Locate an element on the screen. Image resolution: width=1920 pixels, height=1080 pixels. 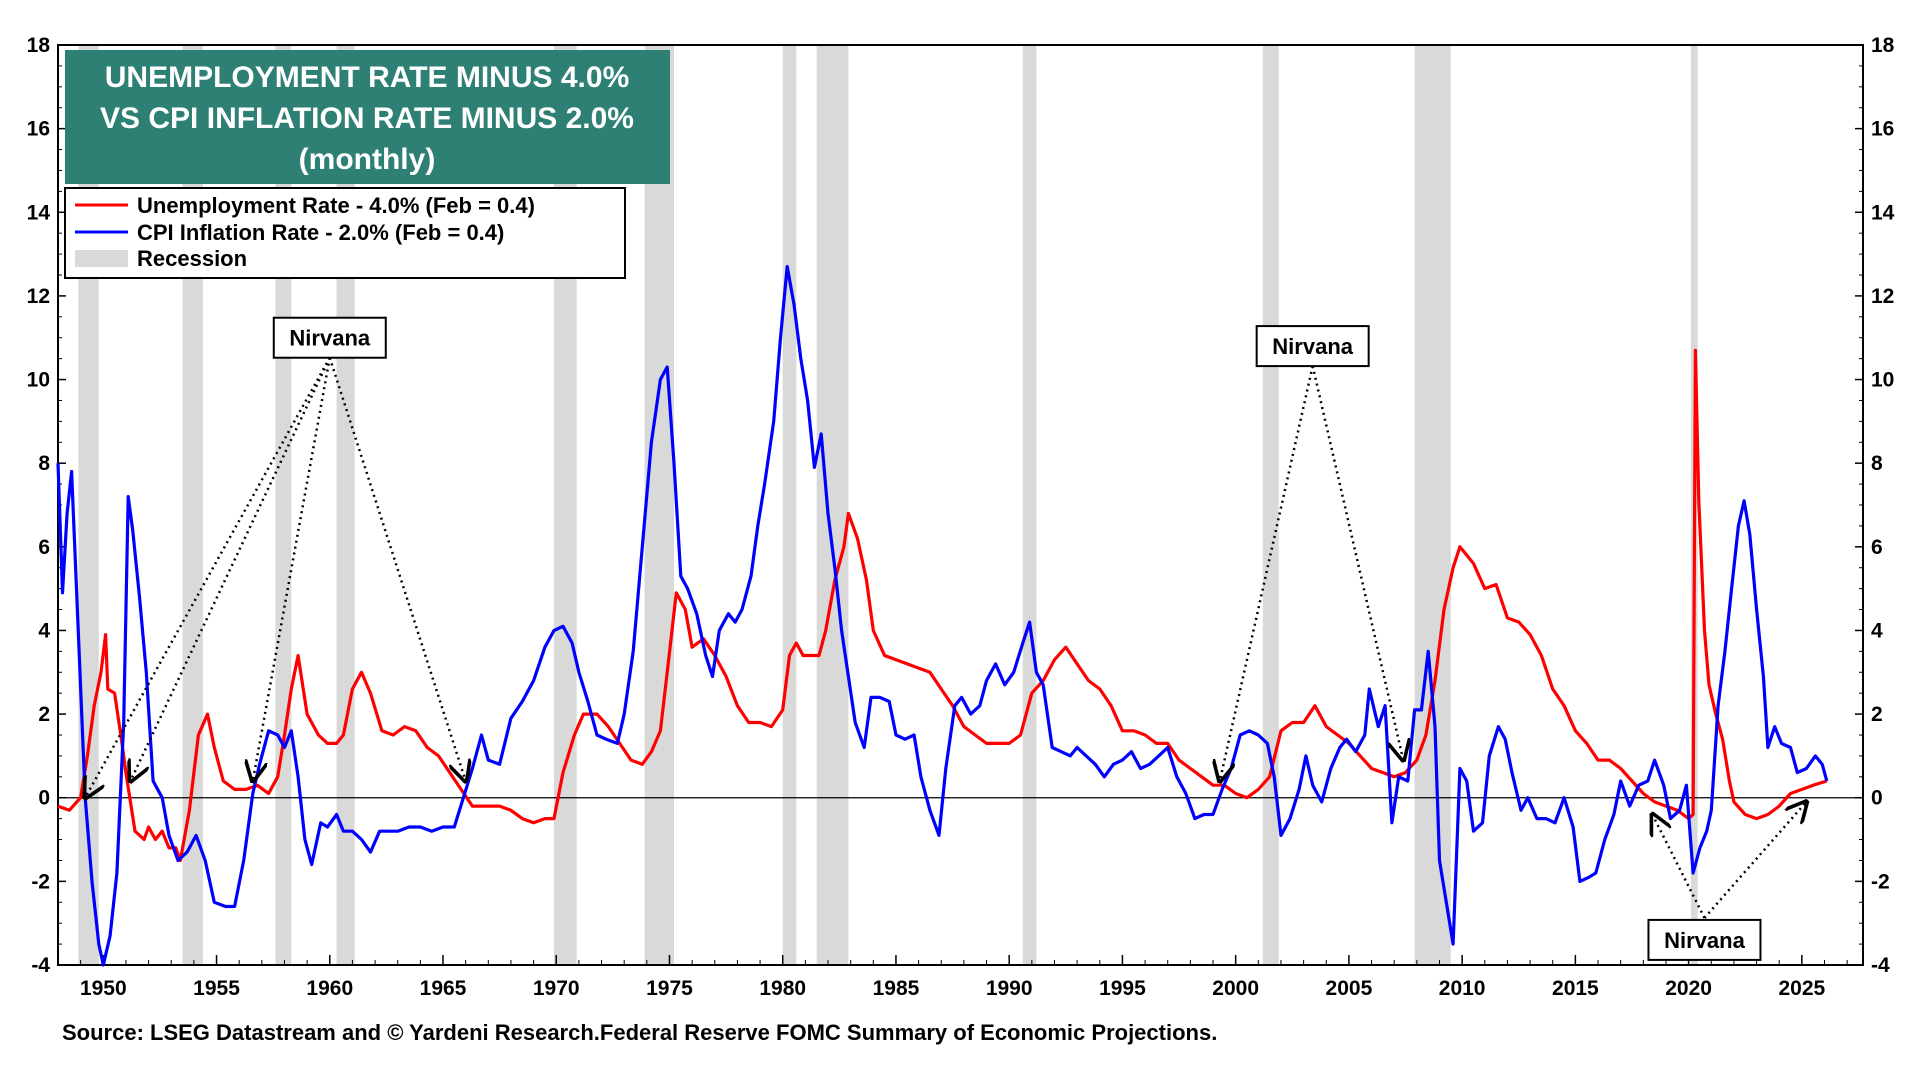
y-tick-label-right-8: 8 is located at coordinates (1877, 463).